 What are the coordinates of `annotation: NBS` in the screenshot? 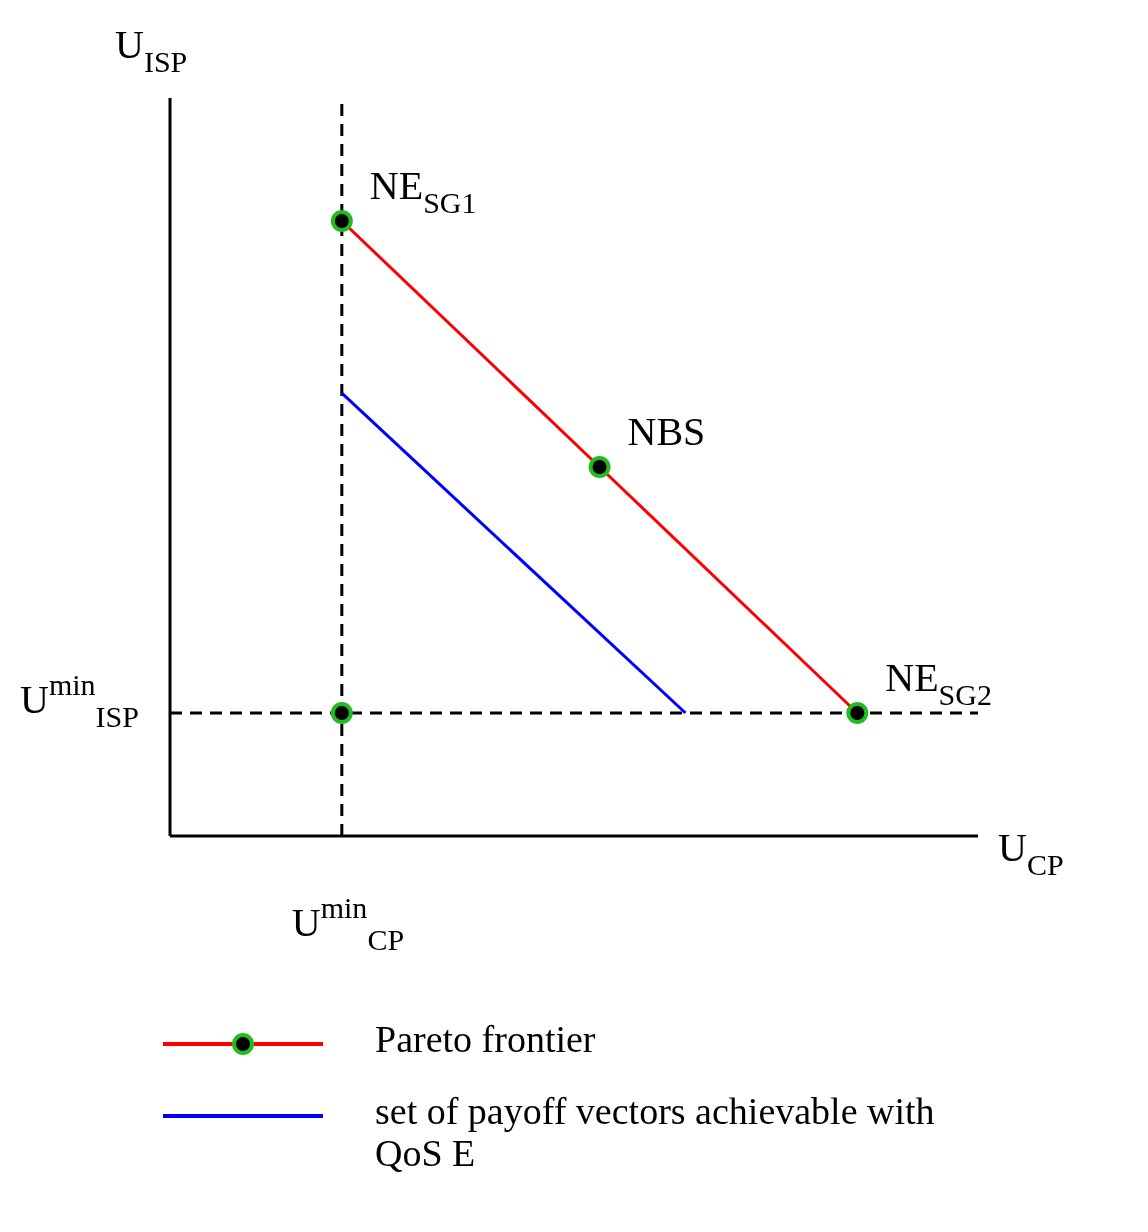 It's located at (666, 431).